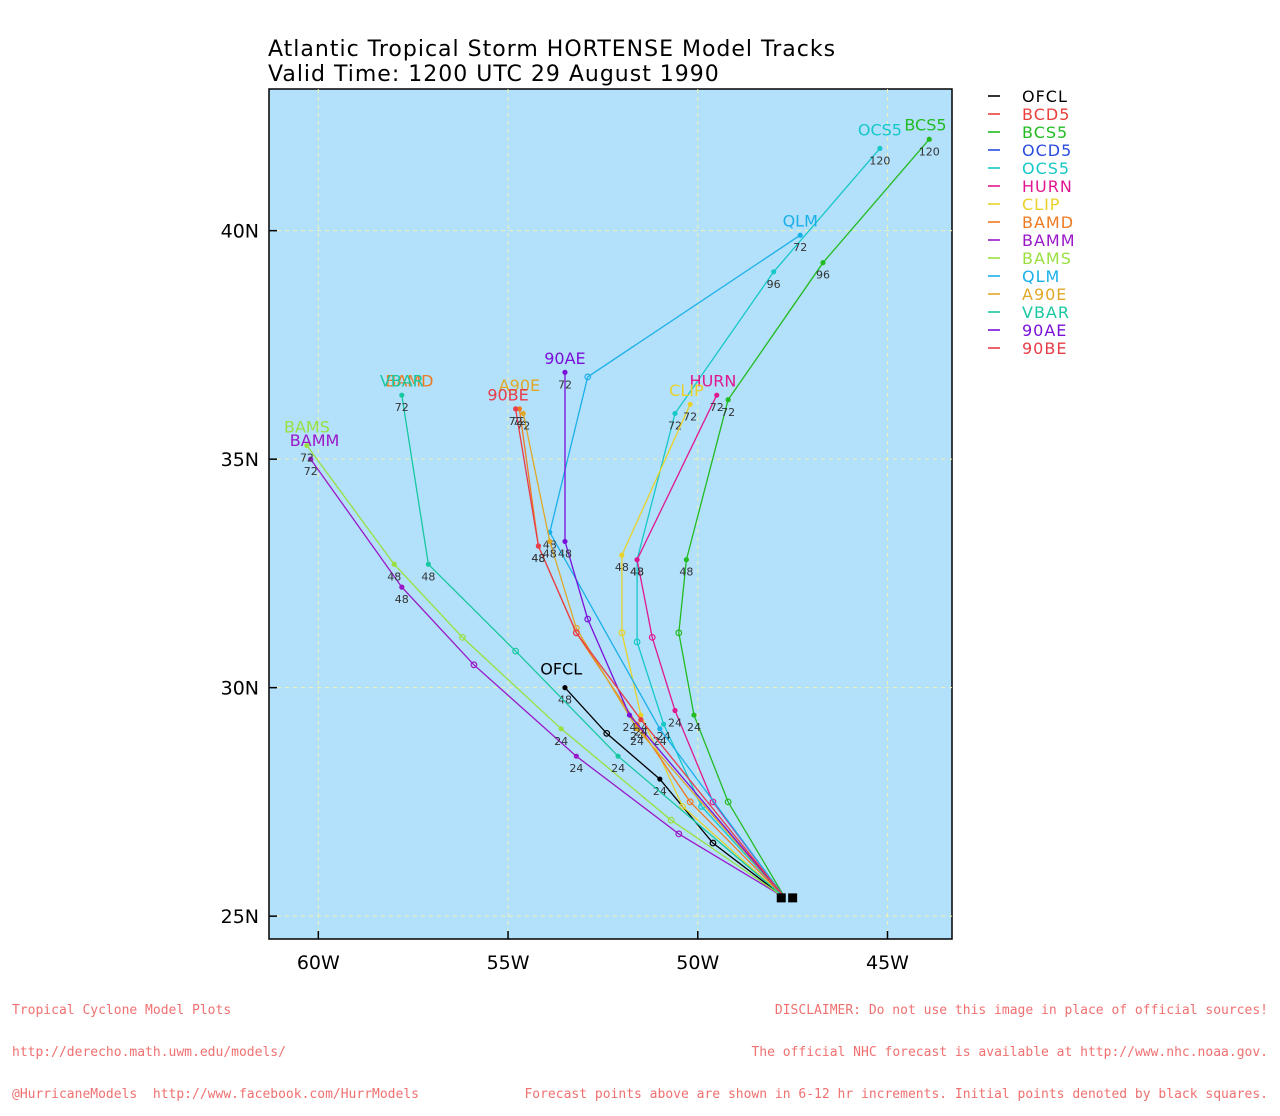  I want to click on legend-entry: 90AE, so click(1044, 330).